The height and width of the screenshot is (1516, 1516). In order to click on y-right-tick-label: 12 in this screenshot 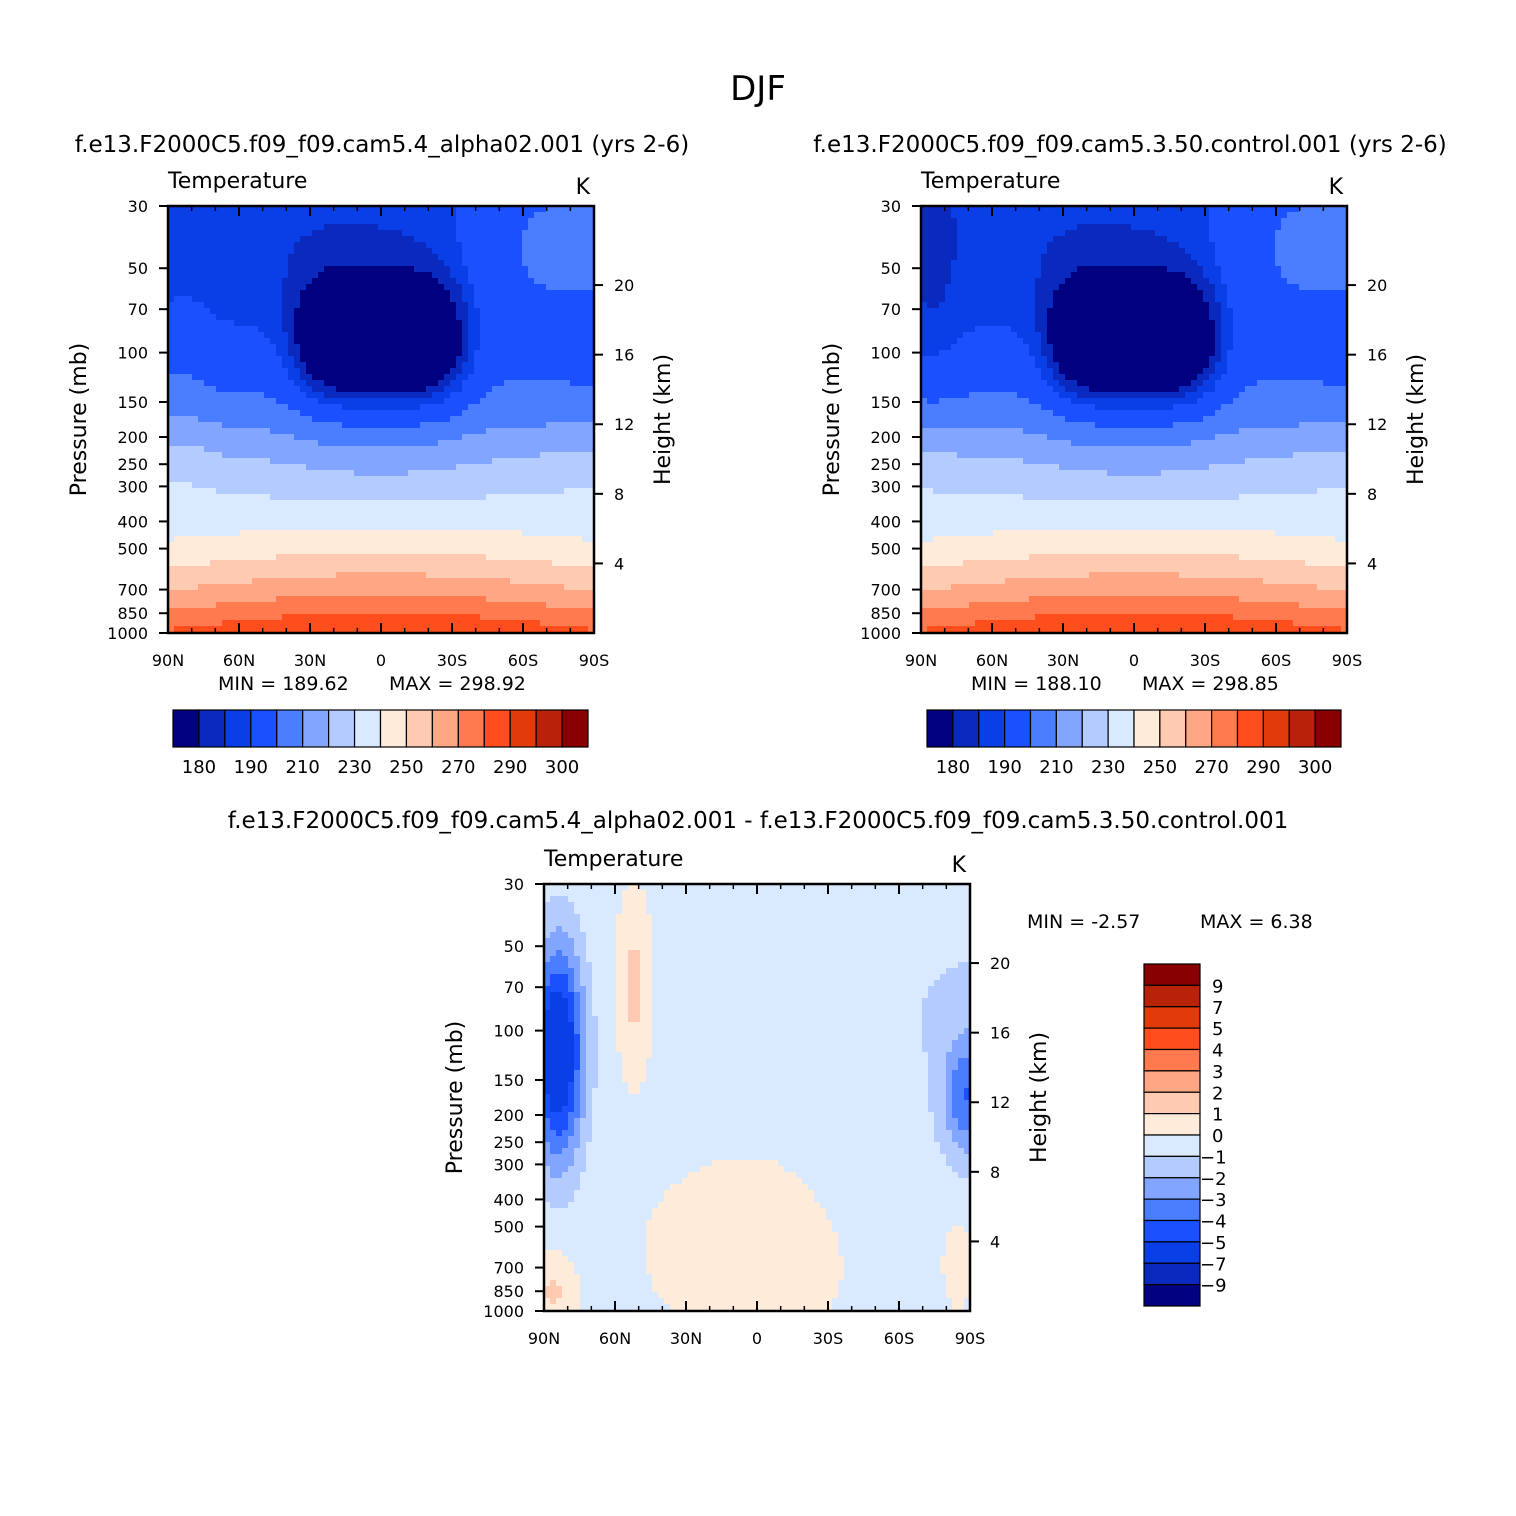, I will do `click(1000, 1102)`.